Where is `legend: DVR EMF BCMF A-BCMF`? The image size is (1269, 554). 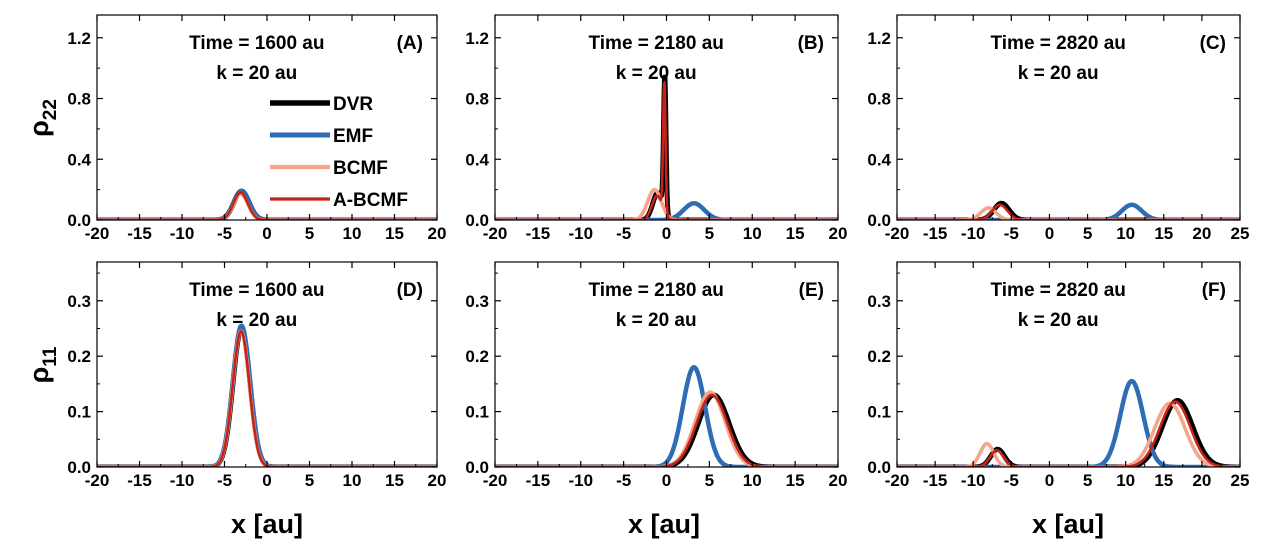
legend: DVR EMF BCMF A-BCMF is located at coordinates (339, 152).